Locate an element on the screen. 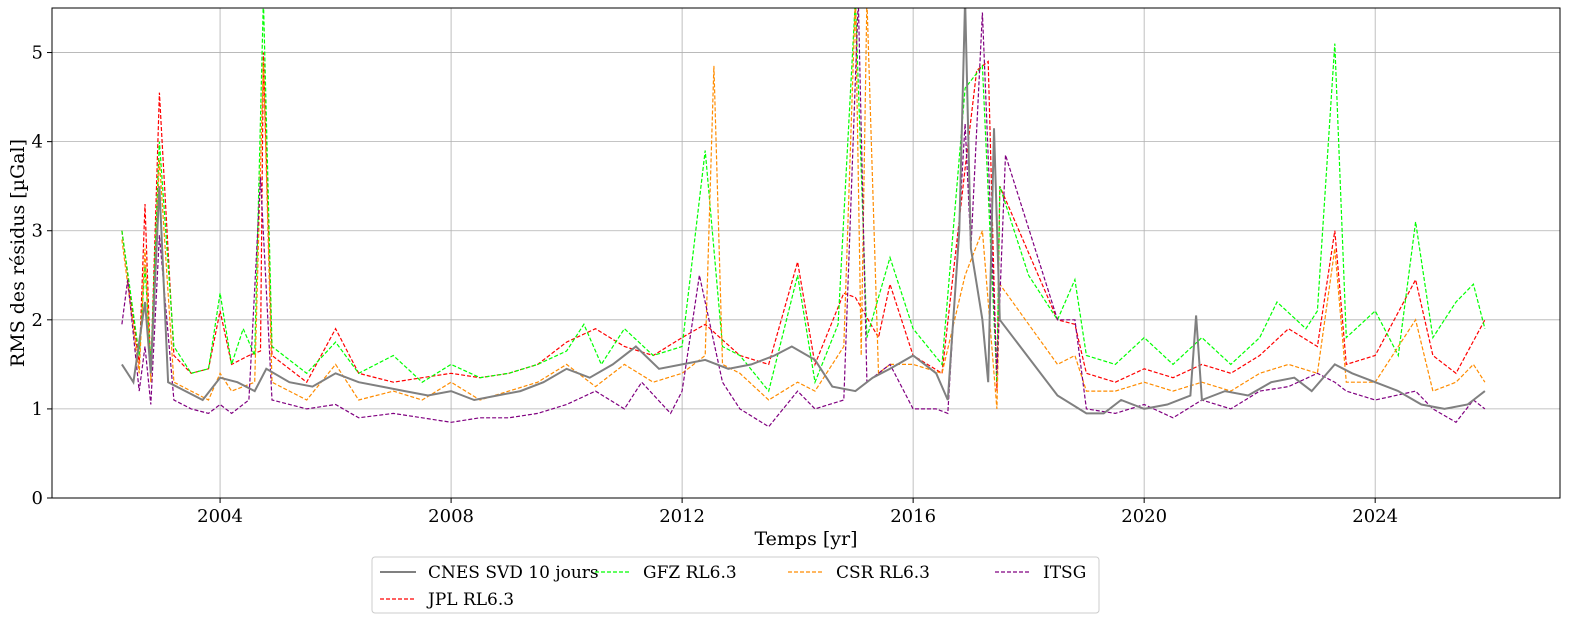  x-tick-label: 2016 is located at coordinates (913, 516).